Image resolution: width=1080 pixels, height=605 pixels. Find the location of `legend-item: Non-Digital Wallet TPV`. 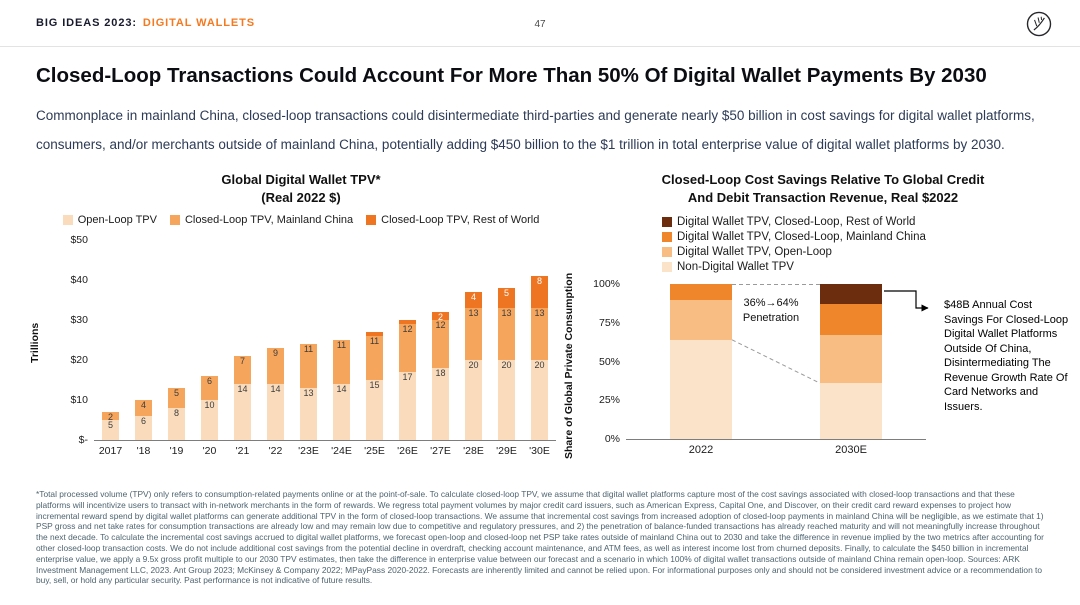

legend-item: Non-Digital Wallet TPV is located at coordinates (794, 267).